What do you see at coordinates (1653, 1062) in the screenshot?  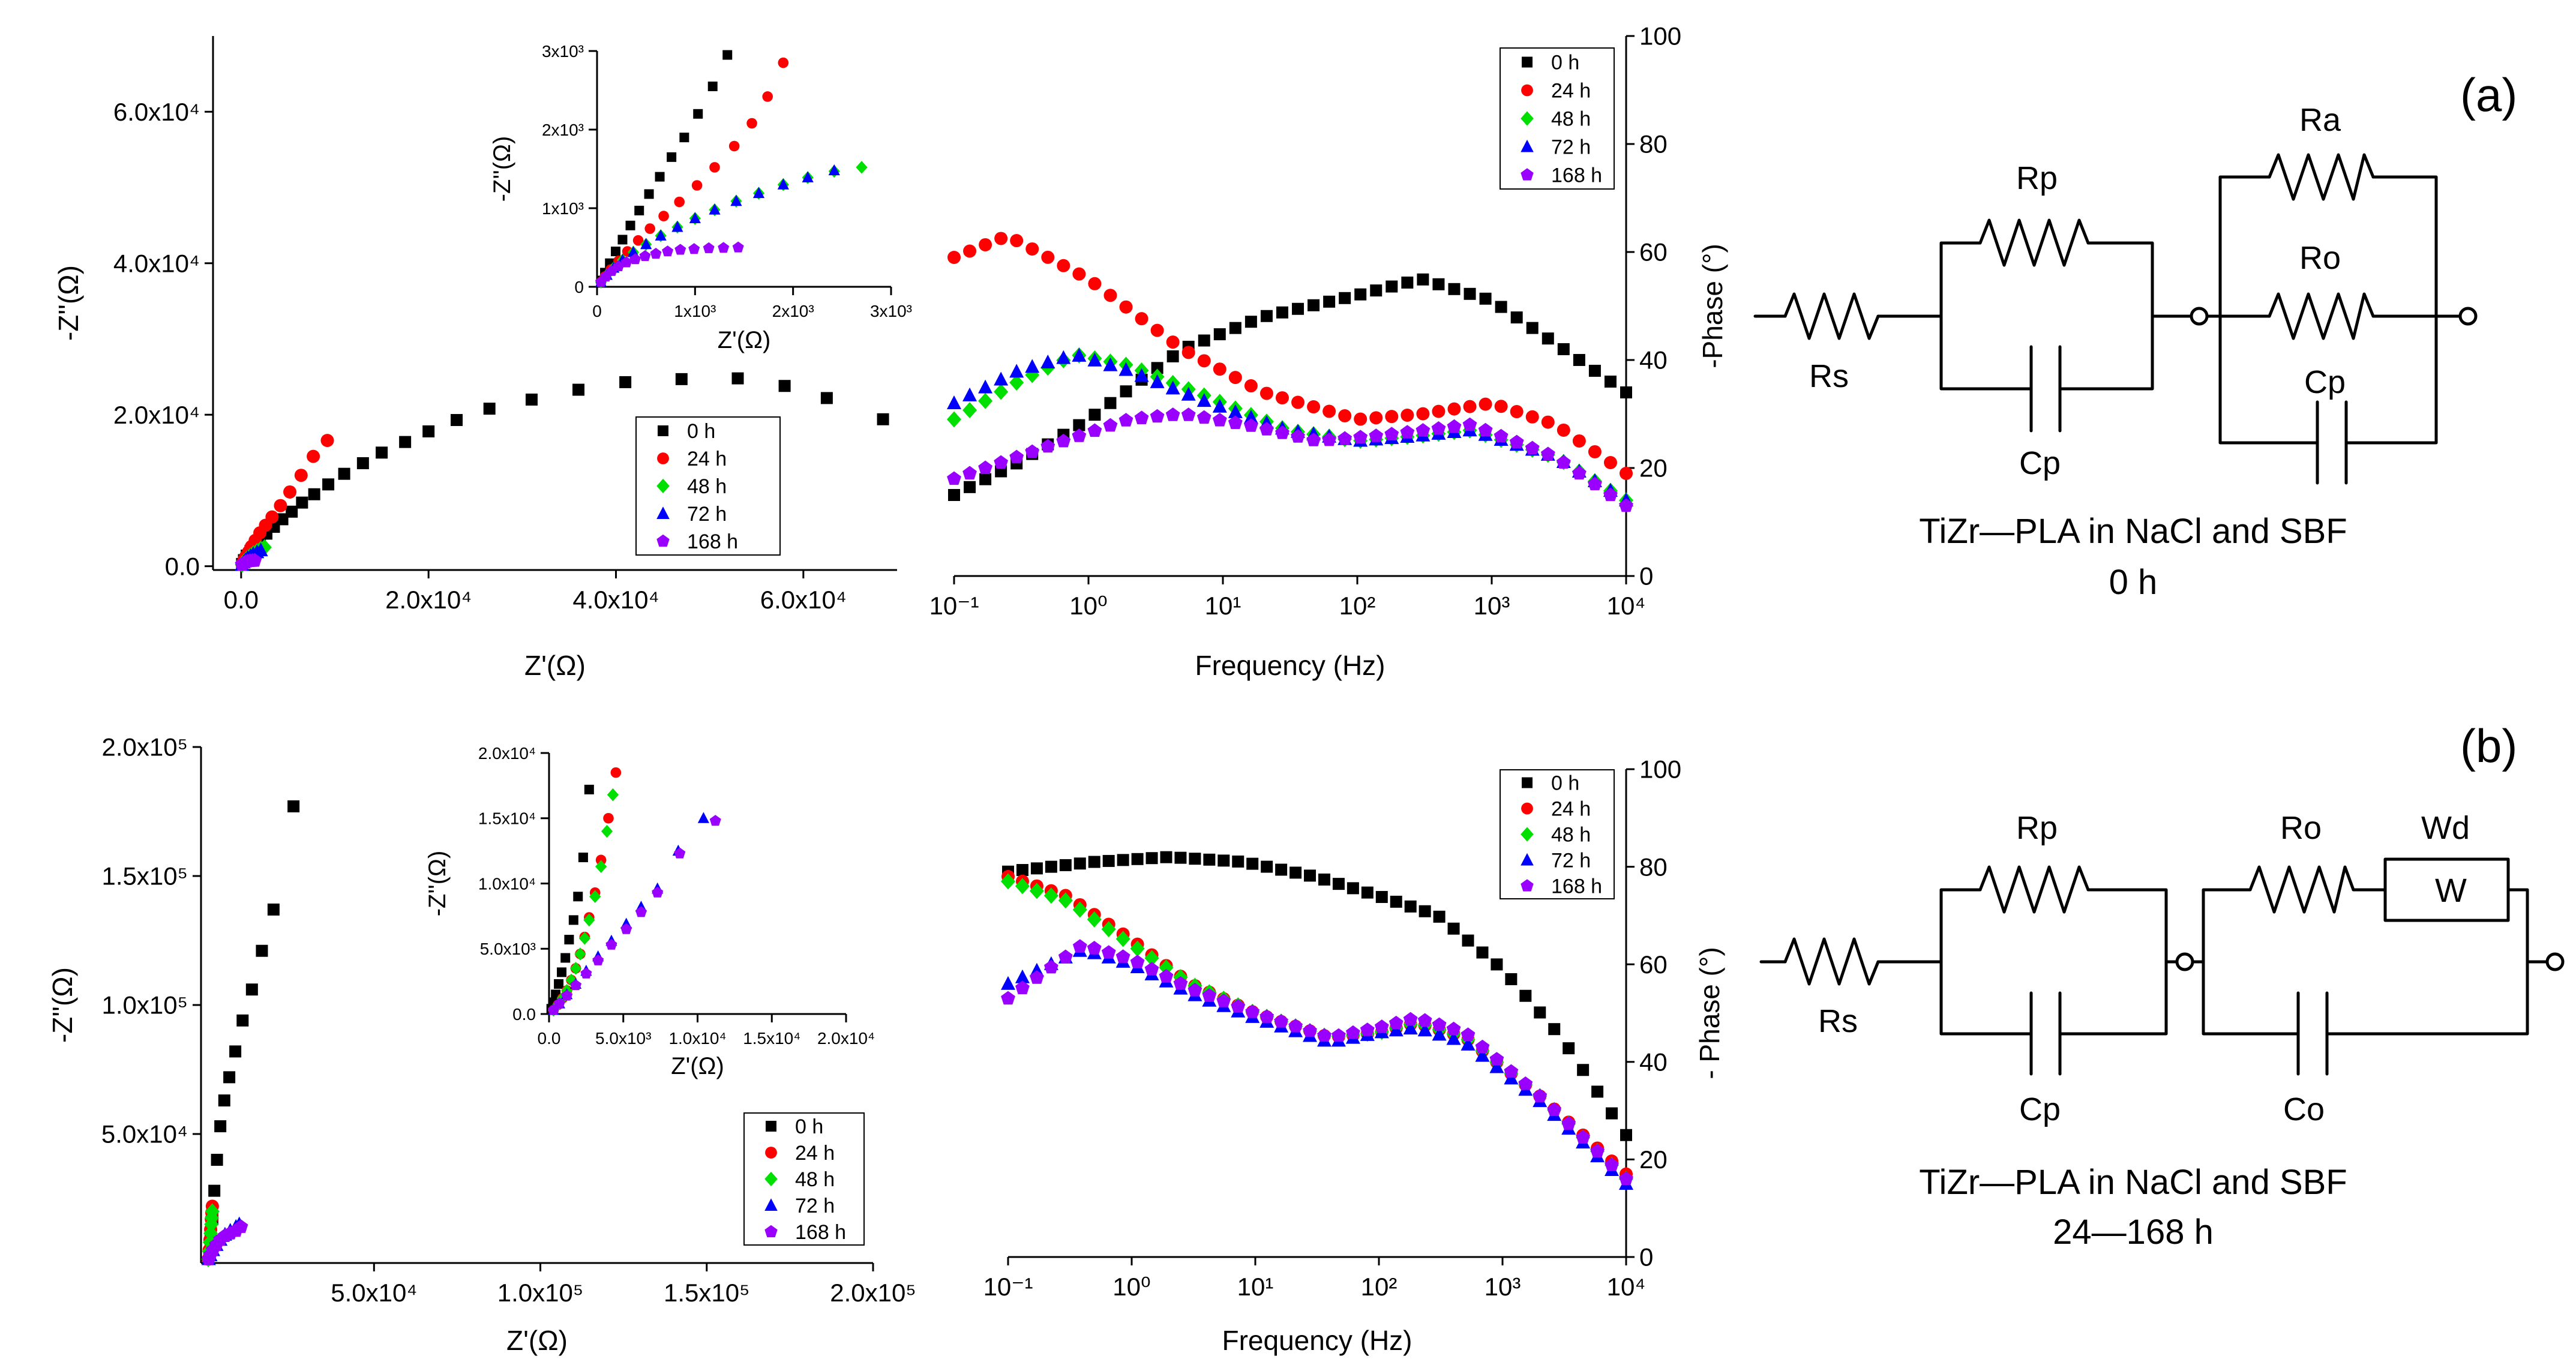 I see `b-bode-ytick-label: 40` at bounding box center [1653, 1062].